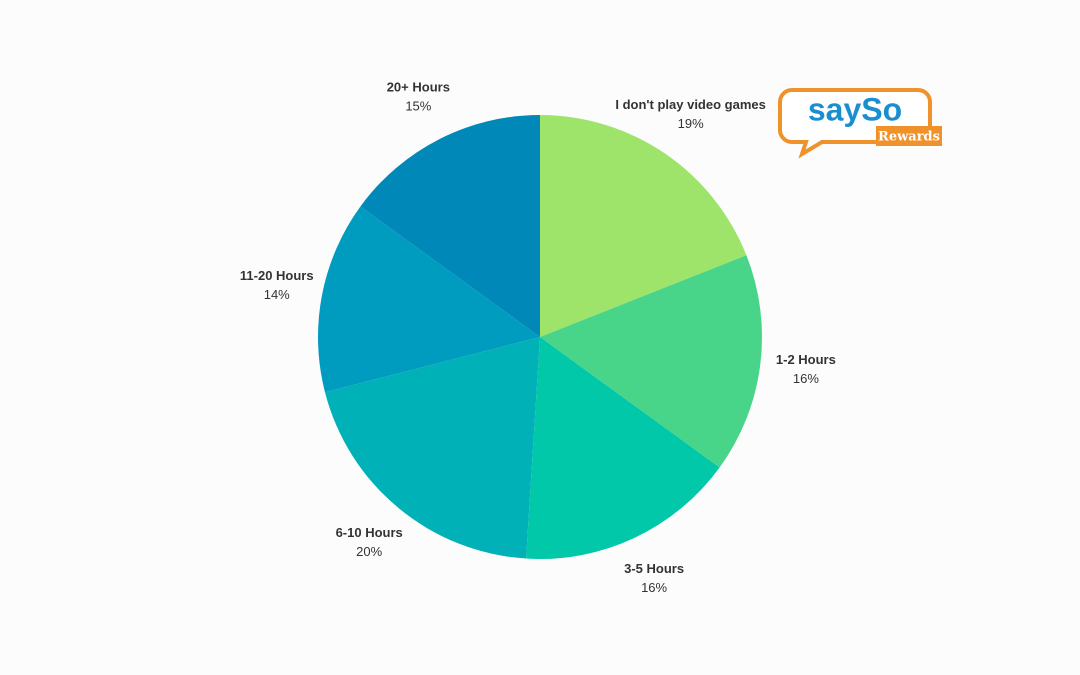 This screenshot has height=675, width=1080. I want to click on logo: saySo Rewards, so click(860, 123).